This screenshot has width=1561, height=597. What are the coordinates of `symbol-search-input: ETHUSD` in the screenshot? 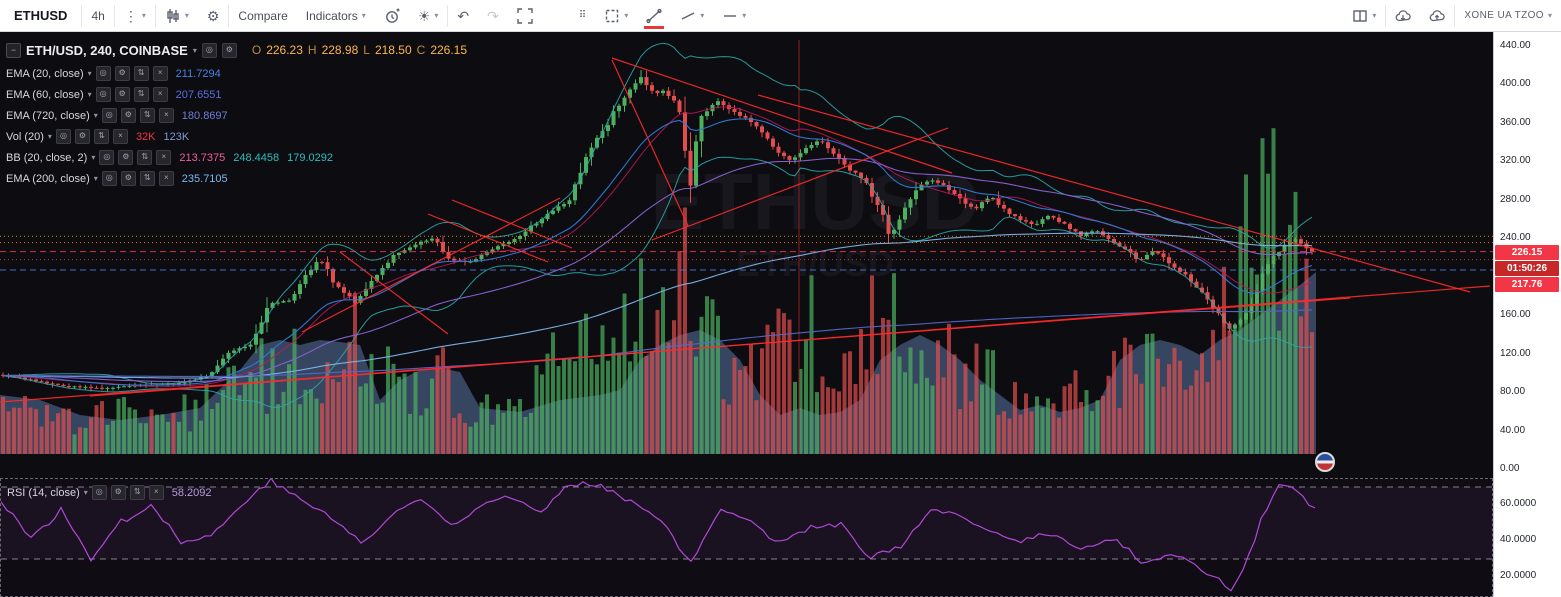 It's located at (41, 15).